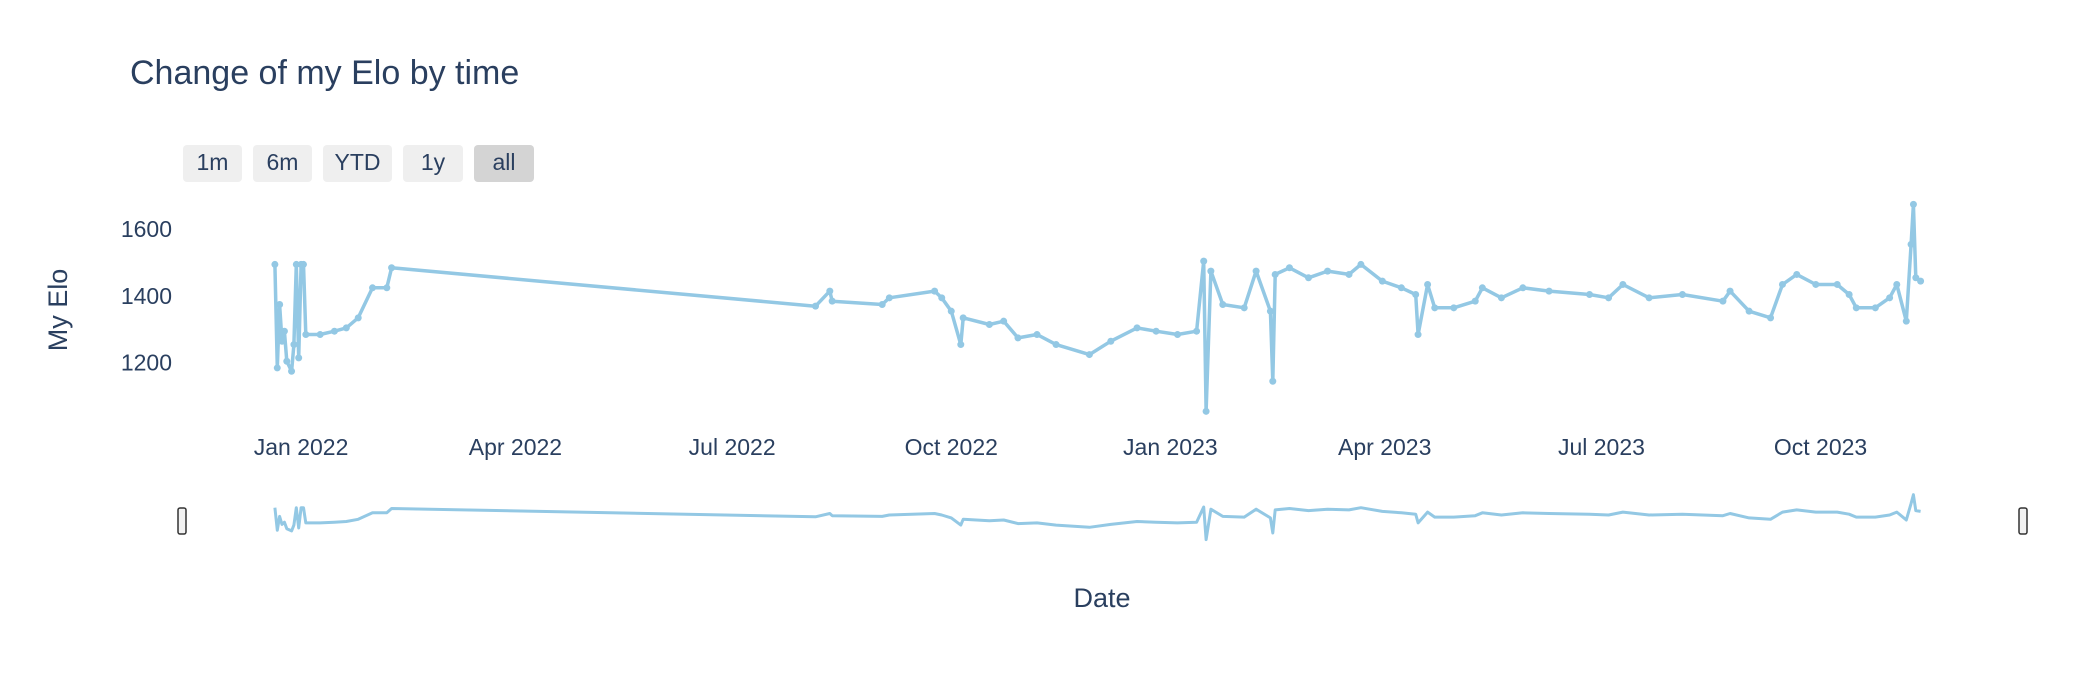 The height and width of the screenshot is (700, 2100). Describe the element at coordinates (324, 73) in the screenshot. I see `chart-title: Change of my Elo by time` at that location.